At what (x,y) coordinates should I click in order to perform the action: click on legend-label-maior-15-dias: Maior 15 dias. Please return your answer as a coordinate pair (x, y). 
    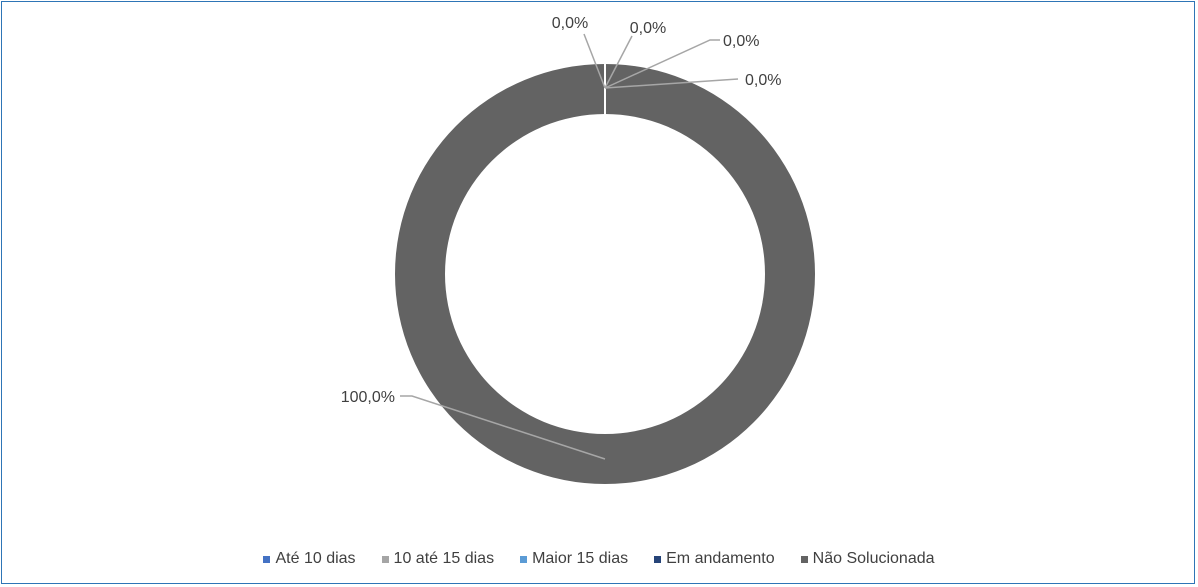
    Looking at the image, I should click on (580, 558).